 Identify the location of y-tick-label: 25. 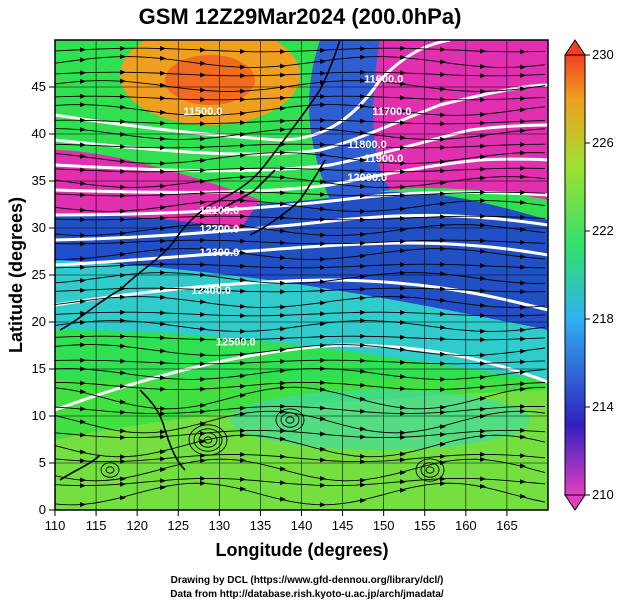
(39, 274).